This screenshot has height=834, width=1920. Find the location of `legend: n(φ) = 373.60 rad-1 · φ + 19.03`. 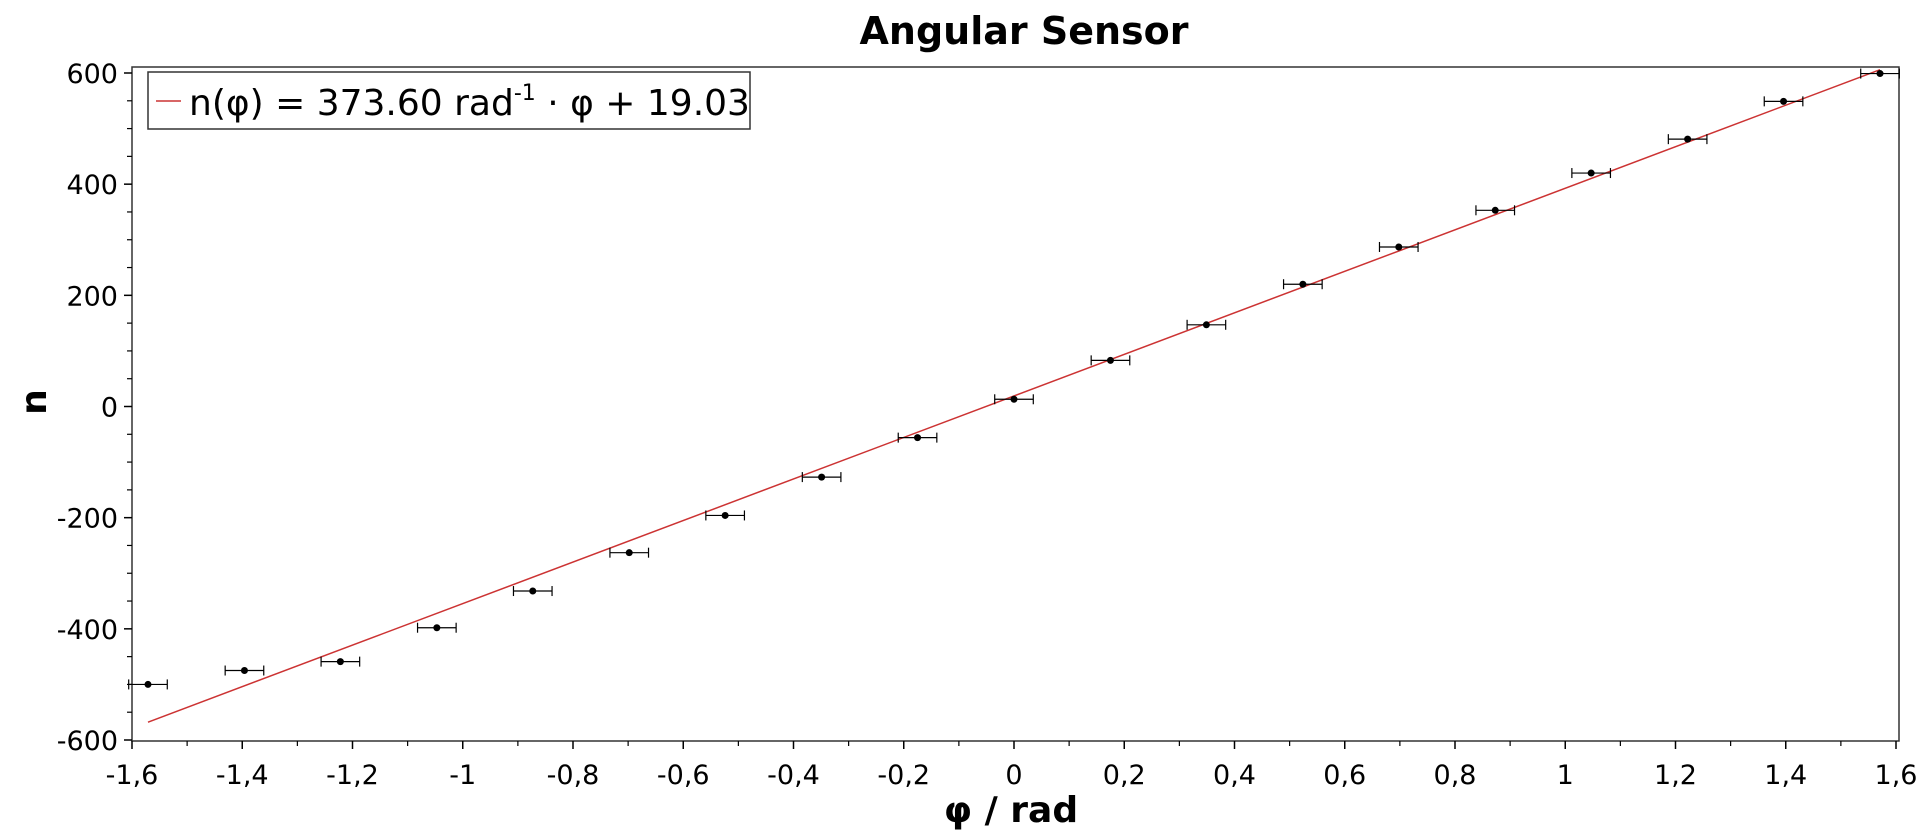

legend: n(φ) = 373.60 rad-1 · φ + 19.03 is located at coordinates (449, 100).